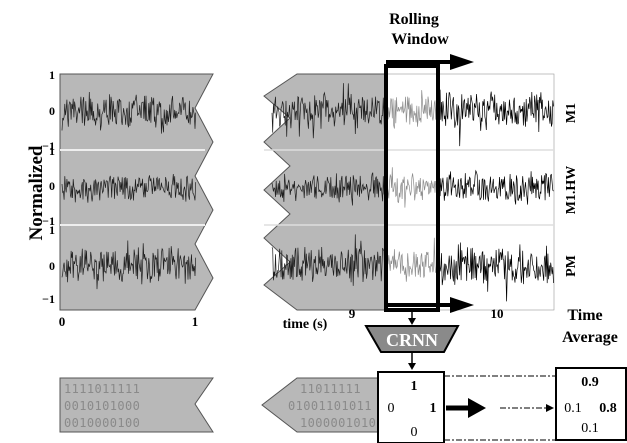  Describe the element at coordinates (462, 62) in the screenshot. I see `window-arrow-top-head` at that location.